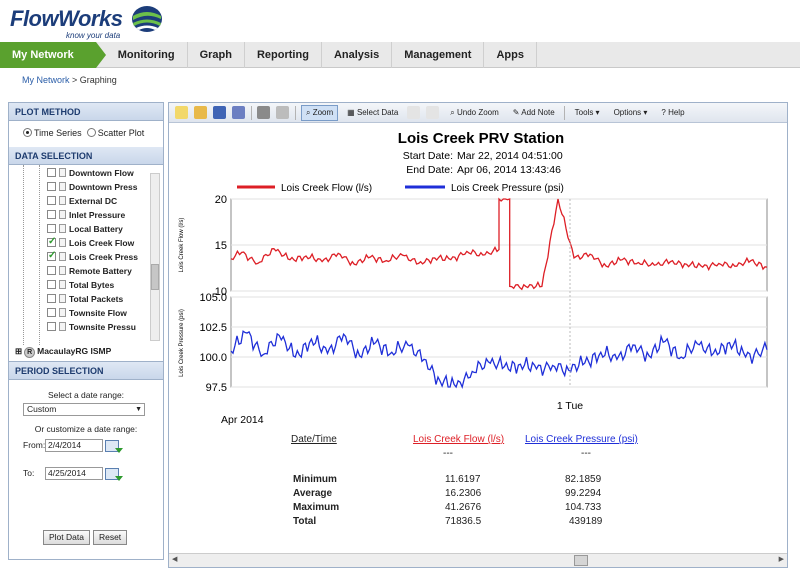 This screenshot has width=800, height=580. Describe the element at coordinates (74, 473) in the screenshot. I see `to-date-input: 4/25/2014` at that location.